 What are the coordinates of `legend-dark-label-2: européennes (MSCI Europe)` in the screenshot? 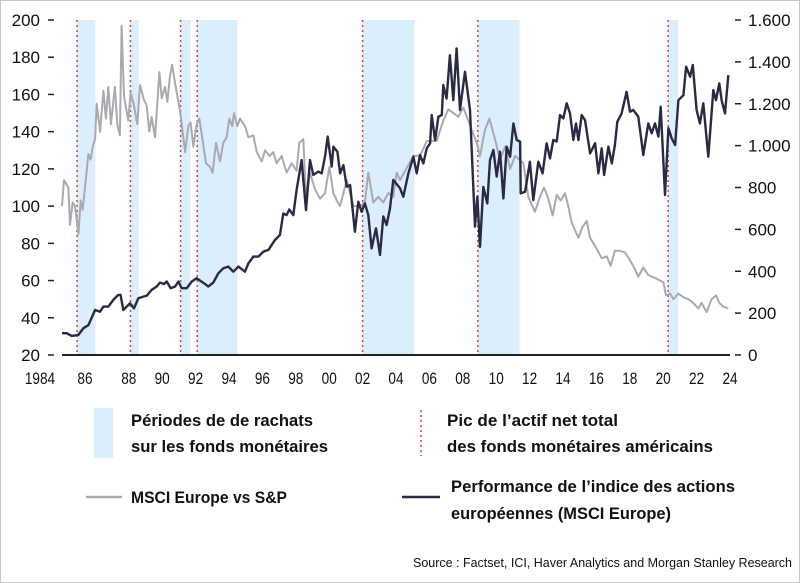 It's located at (561, 513).